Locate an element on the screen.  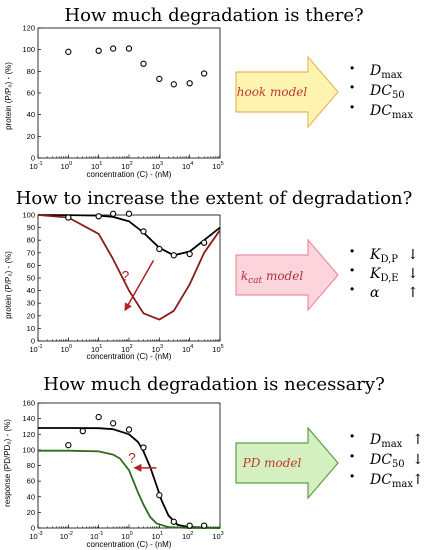
bullet-text: DC50 is located at coordinates (387, 461).